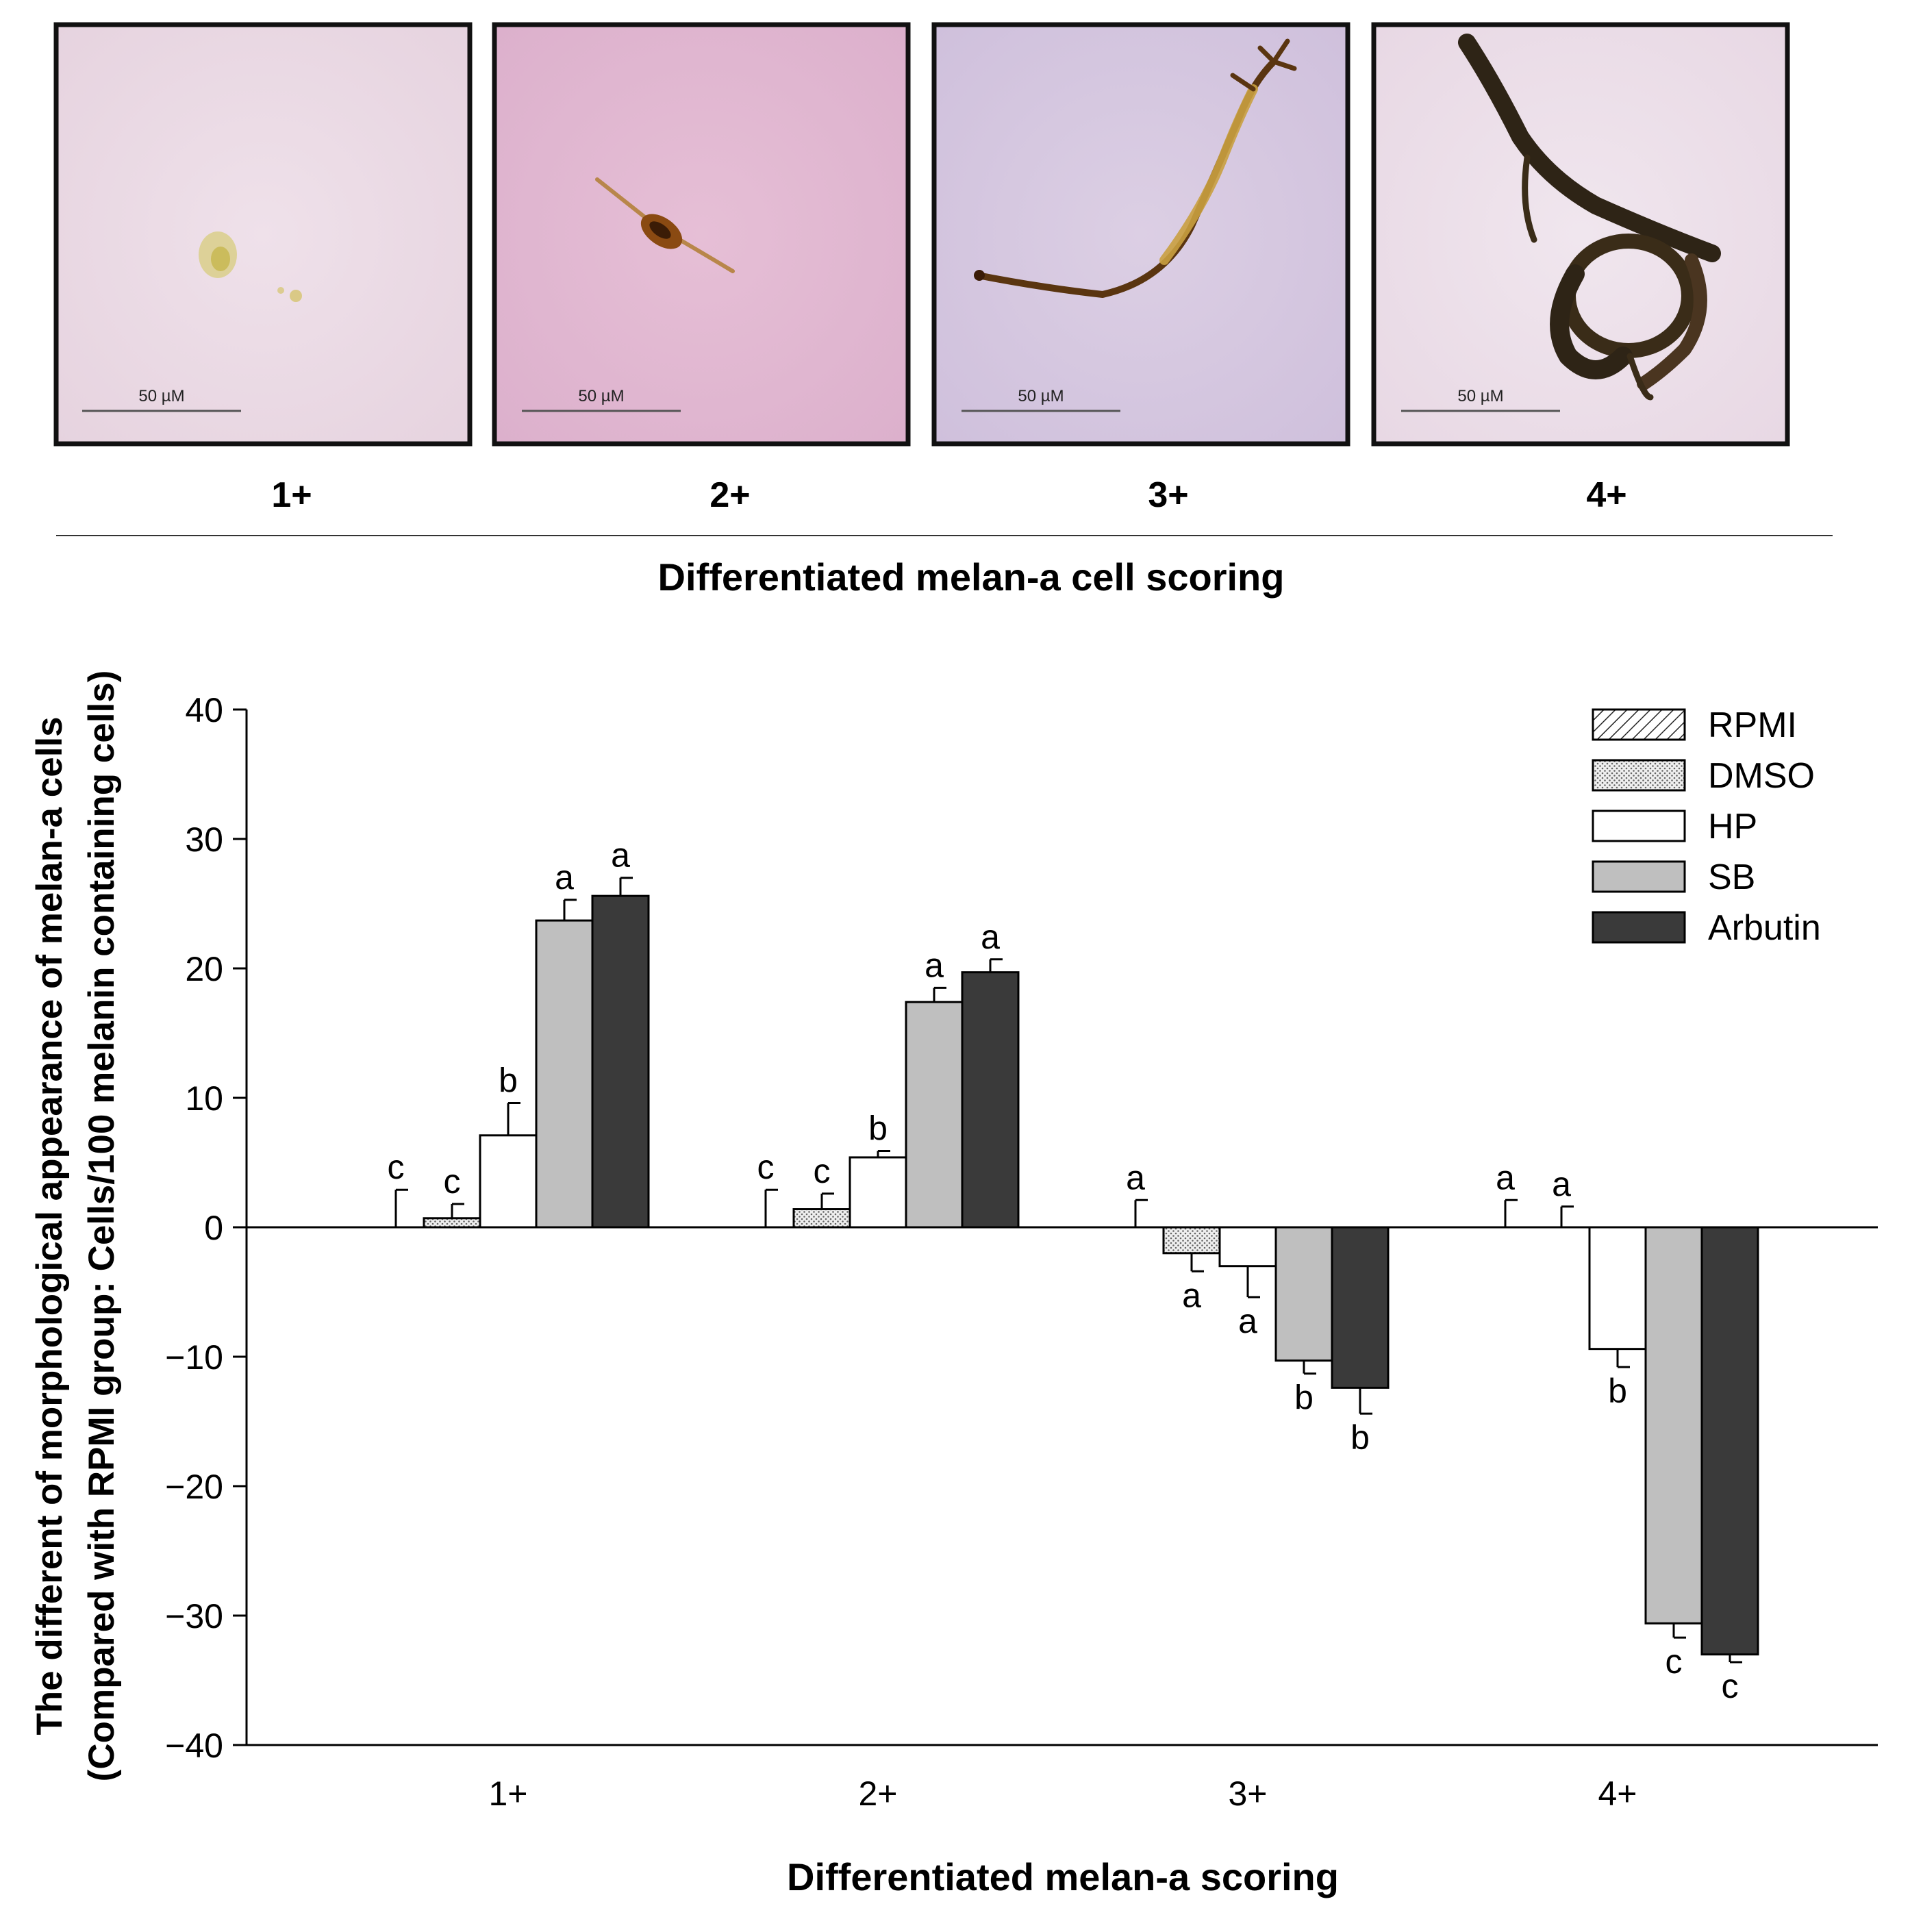 The height and width of the screenshot is (1932, 1910). What do you see at coordinates (452, 1223) in the screenshot?
I see `bar-dmso-1+` at bounding box center [452, 1223].